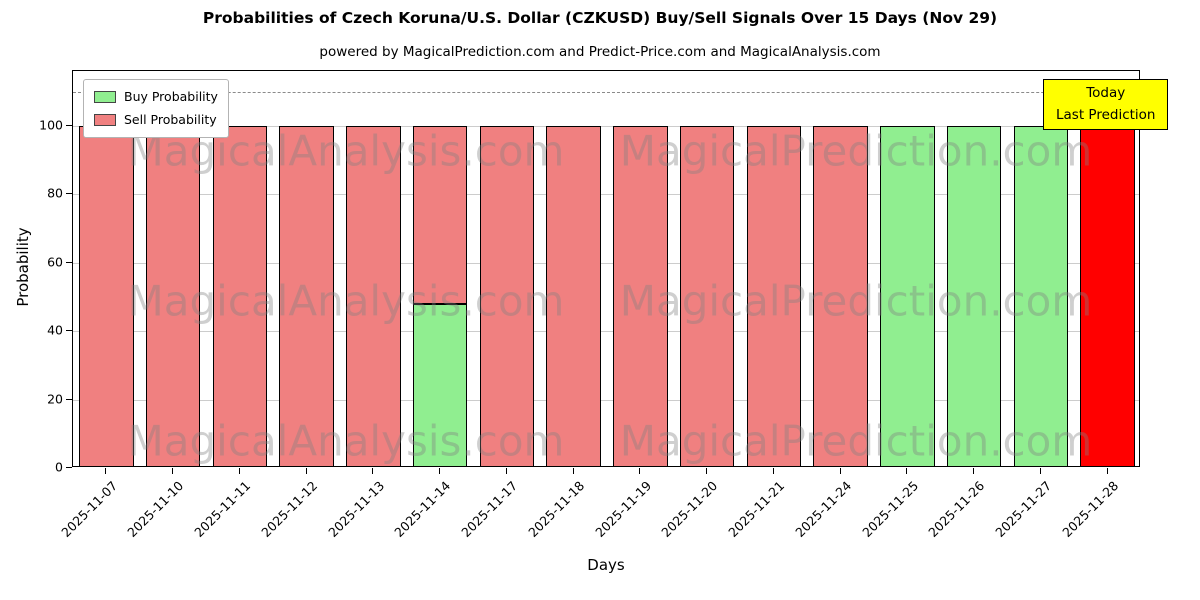  I want to click on x-tick-label: 2025-11-14, so click(422, 509).